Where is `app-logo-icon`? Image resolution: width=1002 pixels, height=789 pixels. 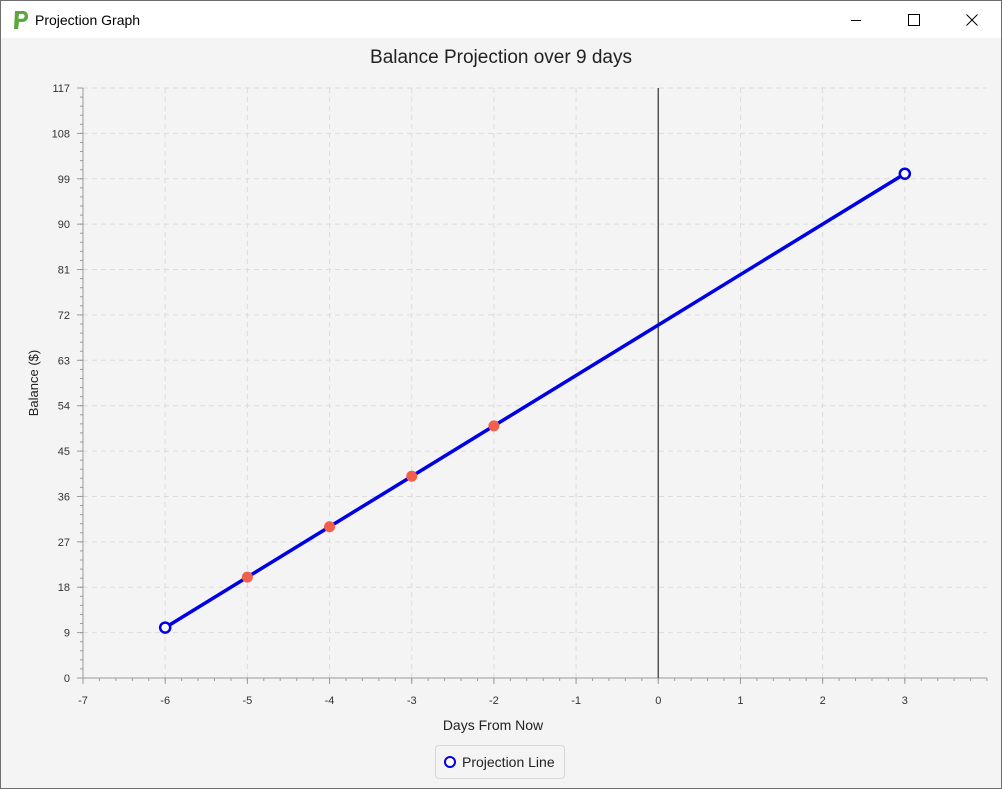 app-logo-icon is located at coordinates (21, 20).